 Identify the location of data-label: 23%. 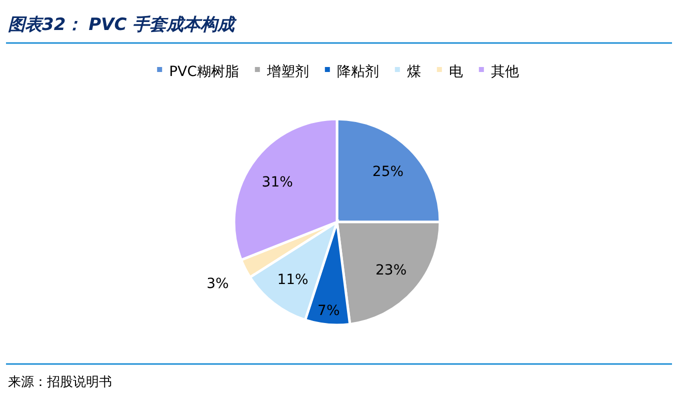
(391, 270).